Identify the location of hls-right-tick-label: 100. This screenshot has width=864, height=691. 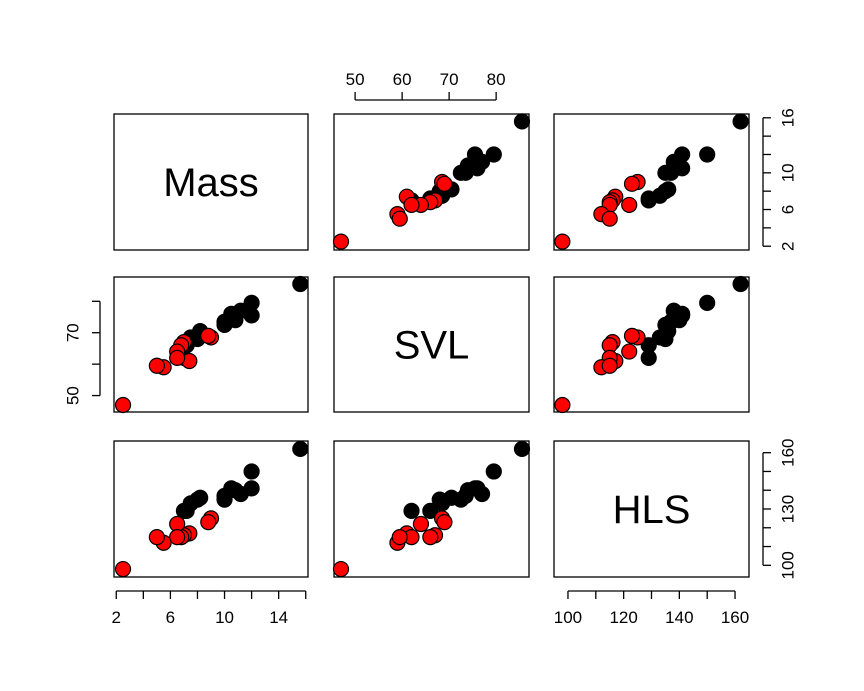
(787, 565).